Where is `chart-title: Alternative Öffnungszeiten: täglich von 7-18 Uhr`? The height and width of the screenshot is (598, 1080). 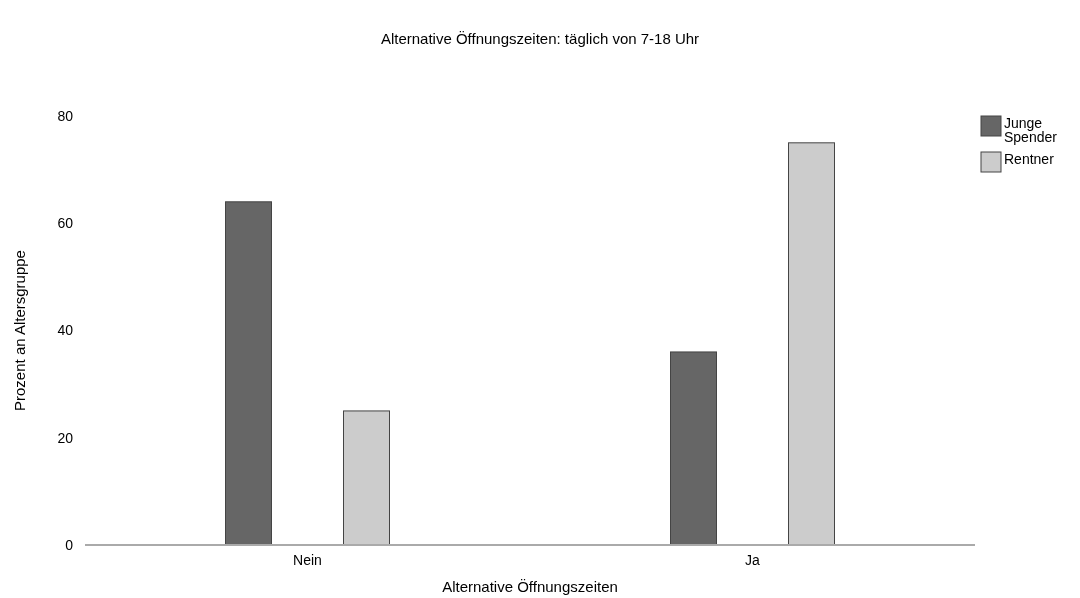
chart-title: Alternative Öffnungszeiten: täglich von 7-18 Uhr is located at coordinates (540, 38).